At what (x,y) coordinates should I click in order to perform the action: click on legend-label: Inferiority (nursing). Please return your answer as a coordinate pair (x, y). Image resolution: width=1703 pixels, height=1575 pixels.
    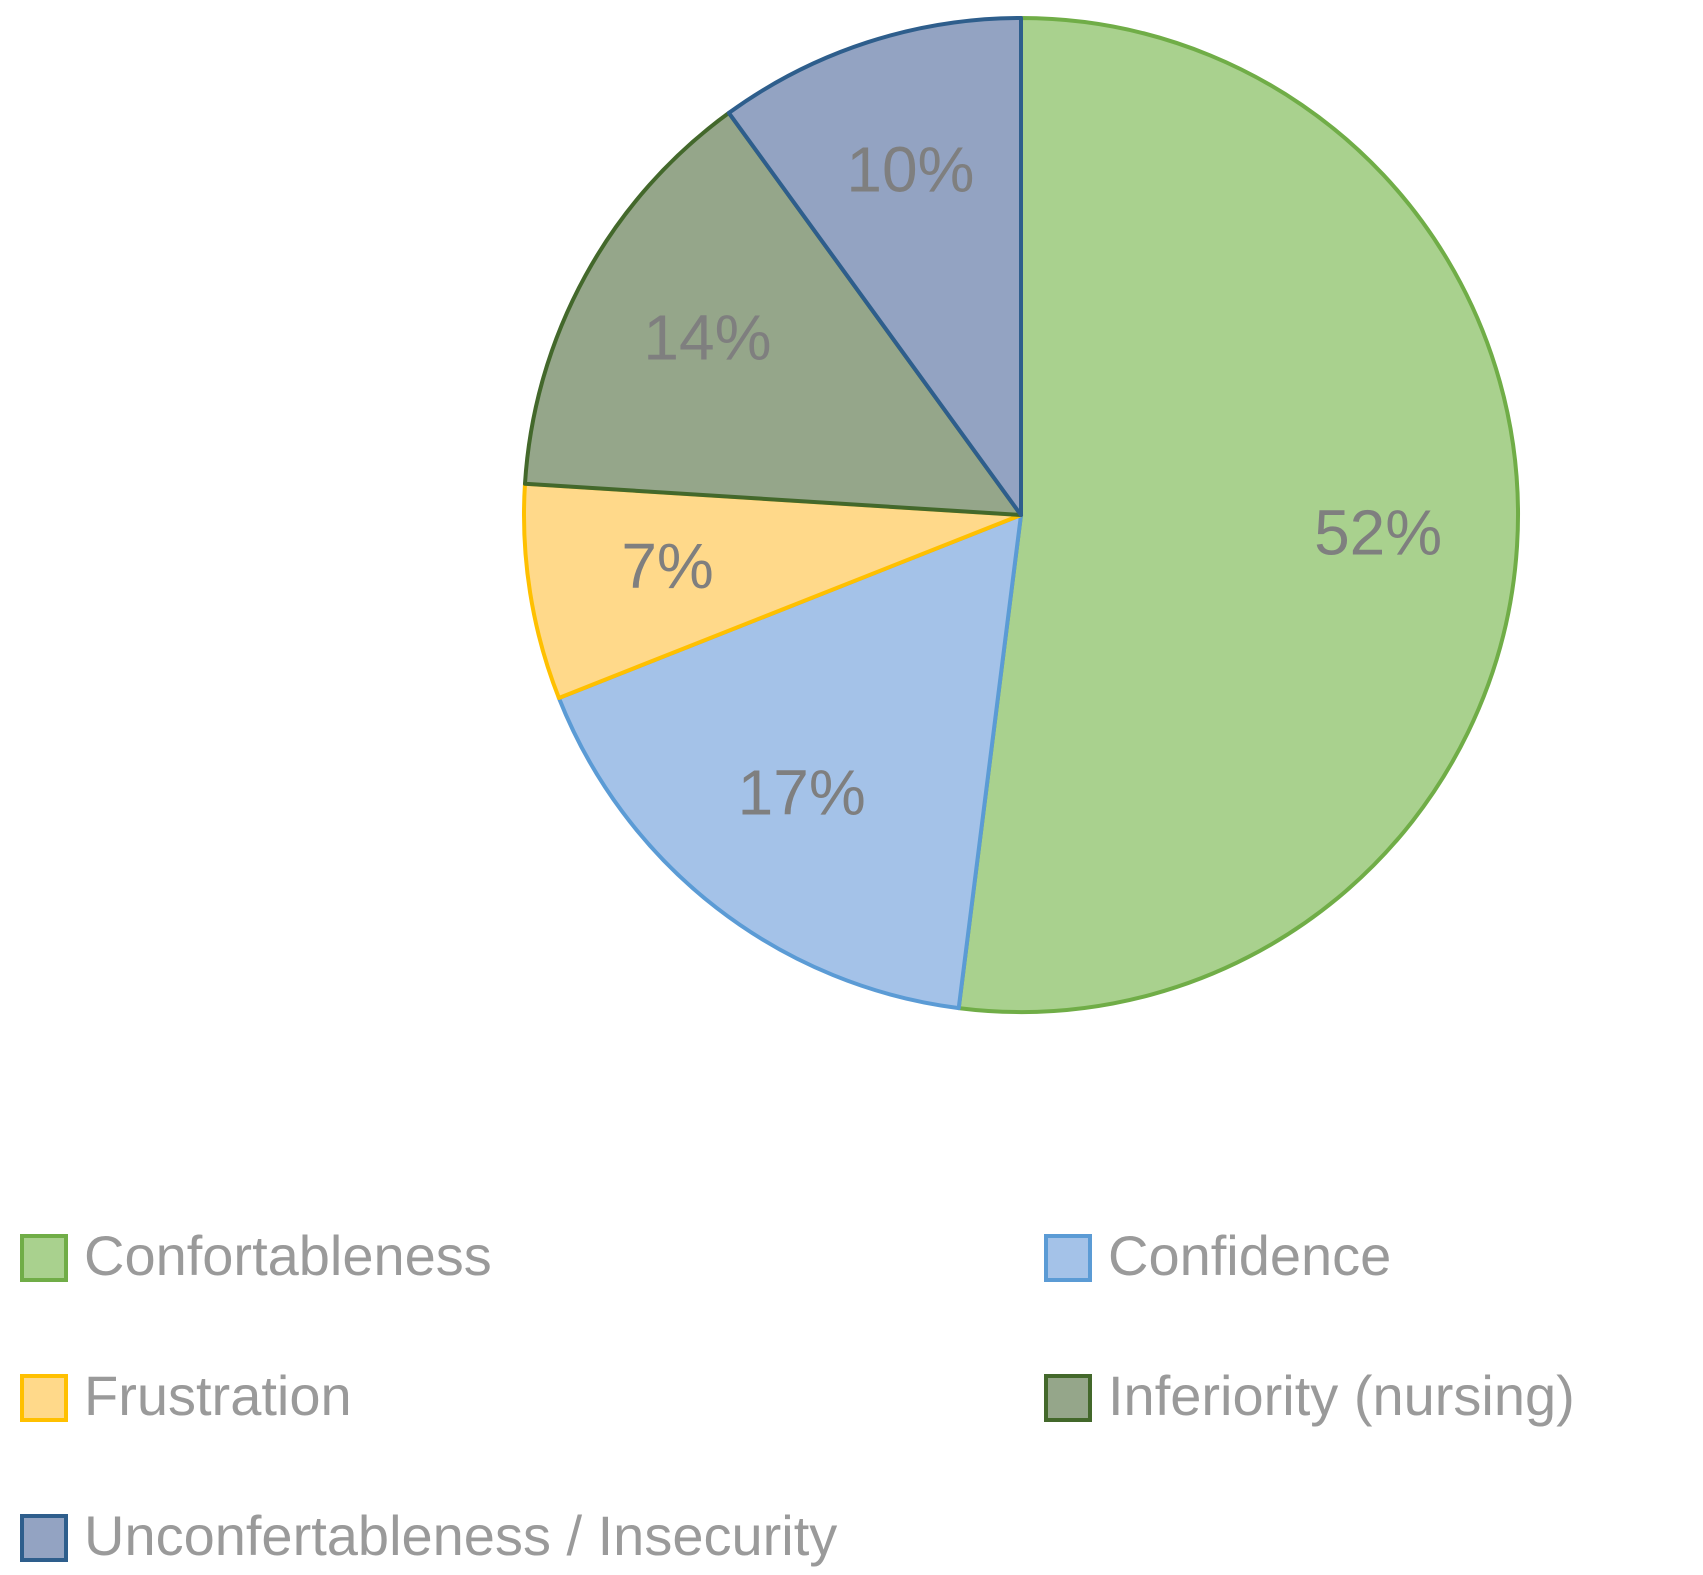
    Looking at the image, I should click on (1341, 1395).